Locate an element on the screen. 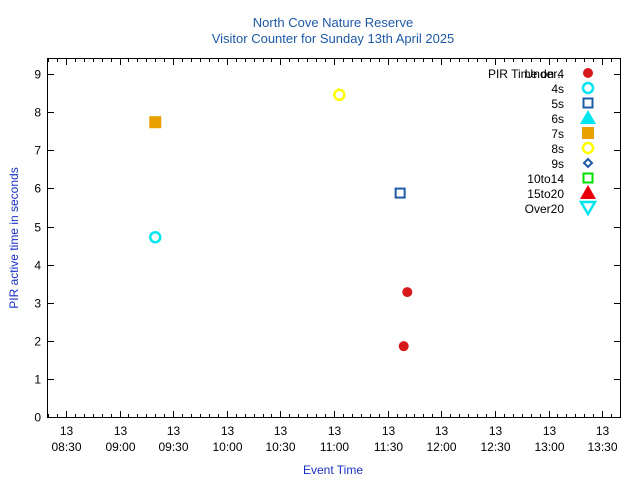  x-tick-label-time: 12:30 is located at coordinates (495, 447).